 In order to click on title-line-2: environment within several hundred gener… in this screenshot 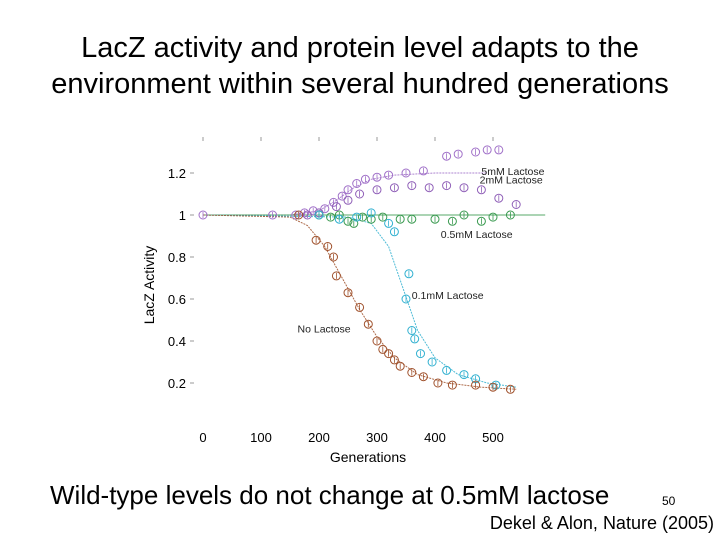, I will do `click(360, 84)`.